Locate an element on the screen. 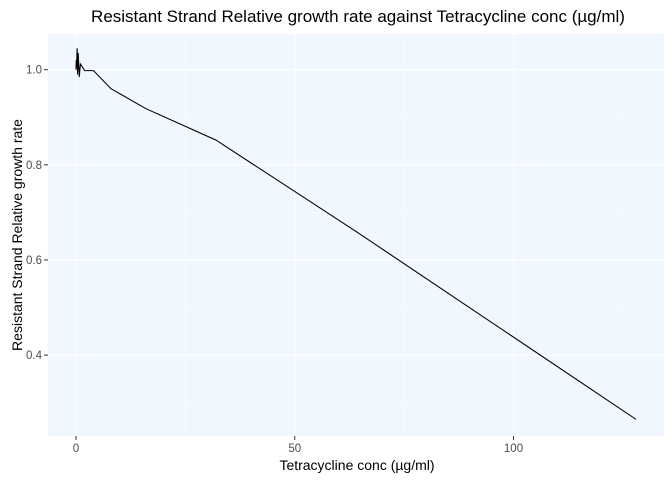 This screenshot has width=672, height=480. x-tick-labels: 0 50 100 is located at coordinates (298, 449).